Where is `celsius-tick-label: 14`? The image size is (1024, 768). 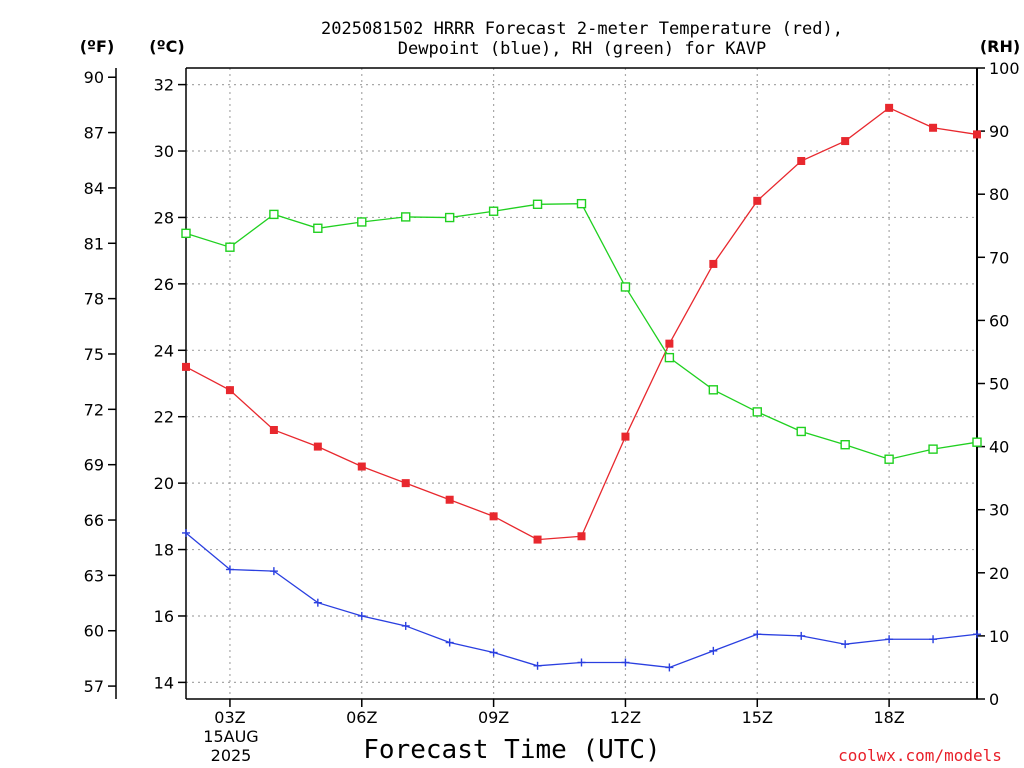
celsius-tick-label: 14 is located at coordinates (164, 682).